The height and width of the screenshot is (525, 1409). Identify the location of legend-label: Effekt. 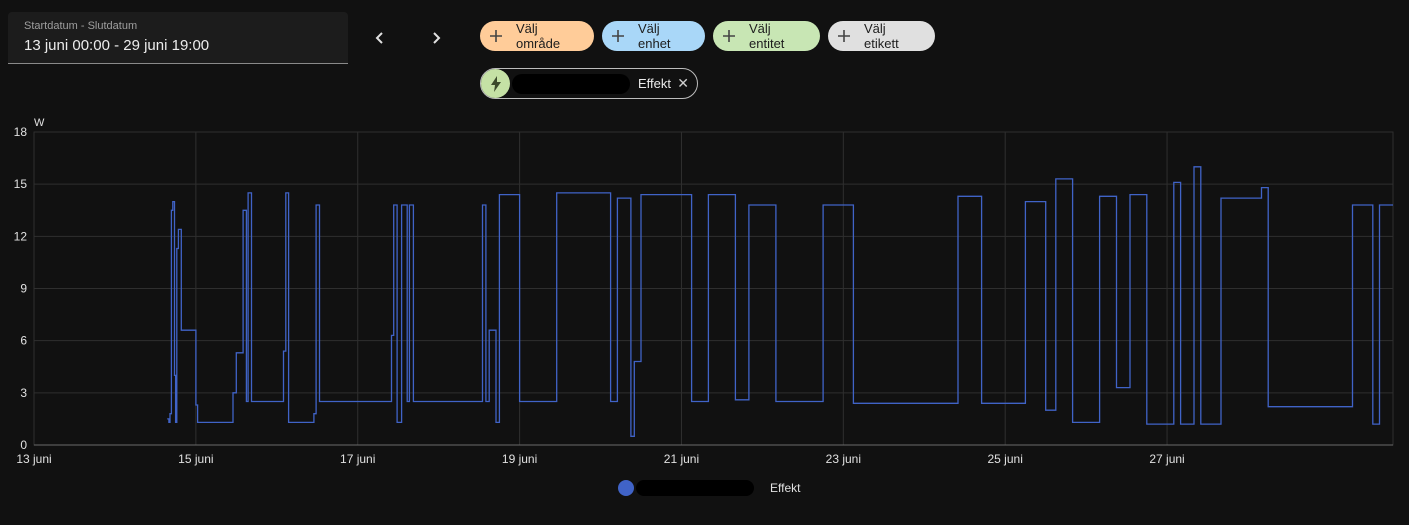
(785, 488).